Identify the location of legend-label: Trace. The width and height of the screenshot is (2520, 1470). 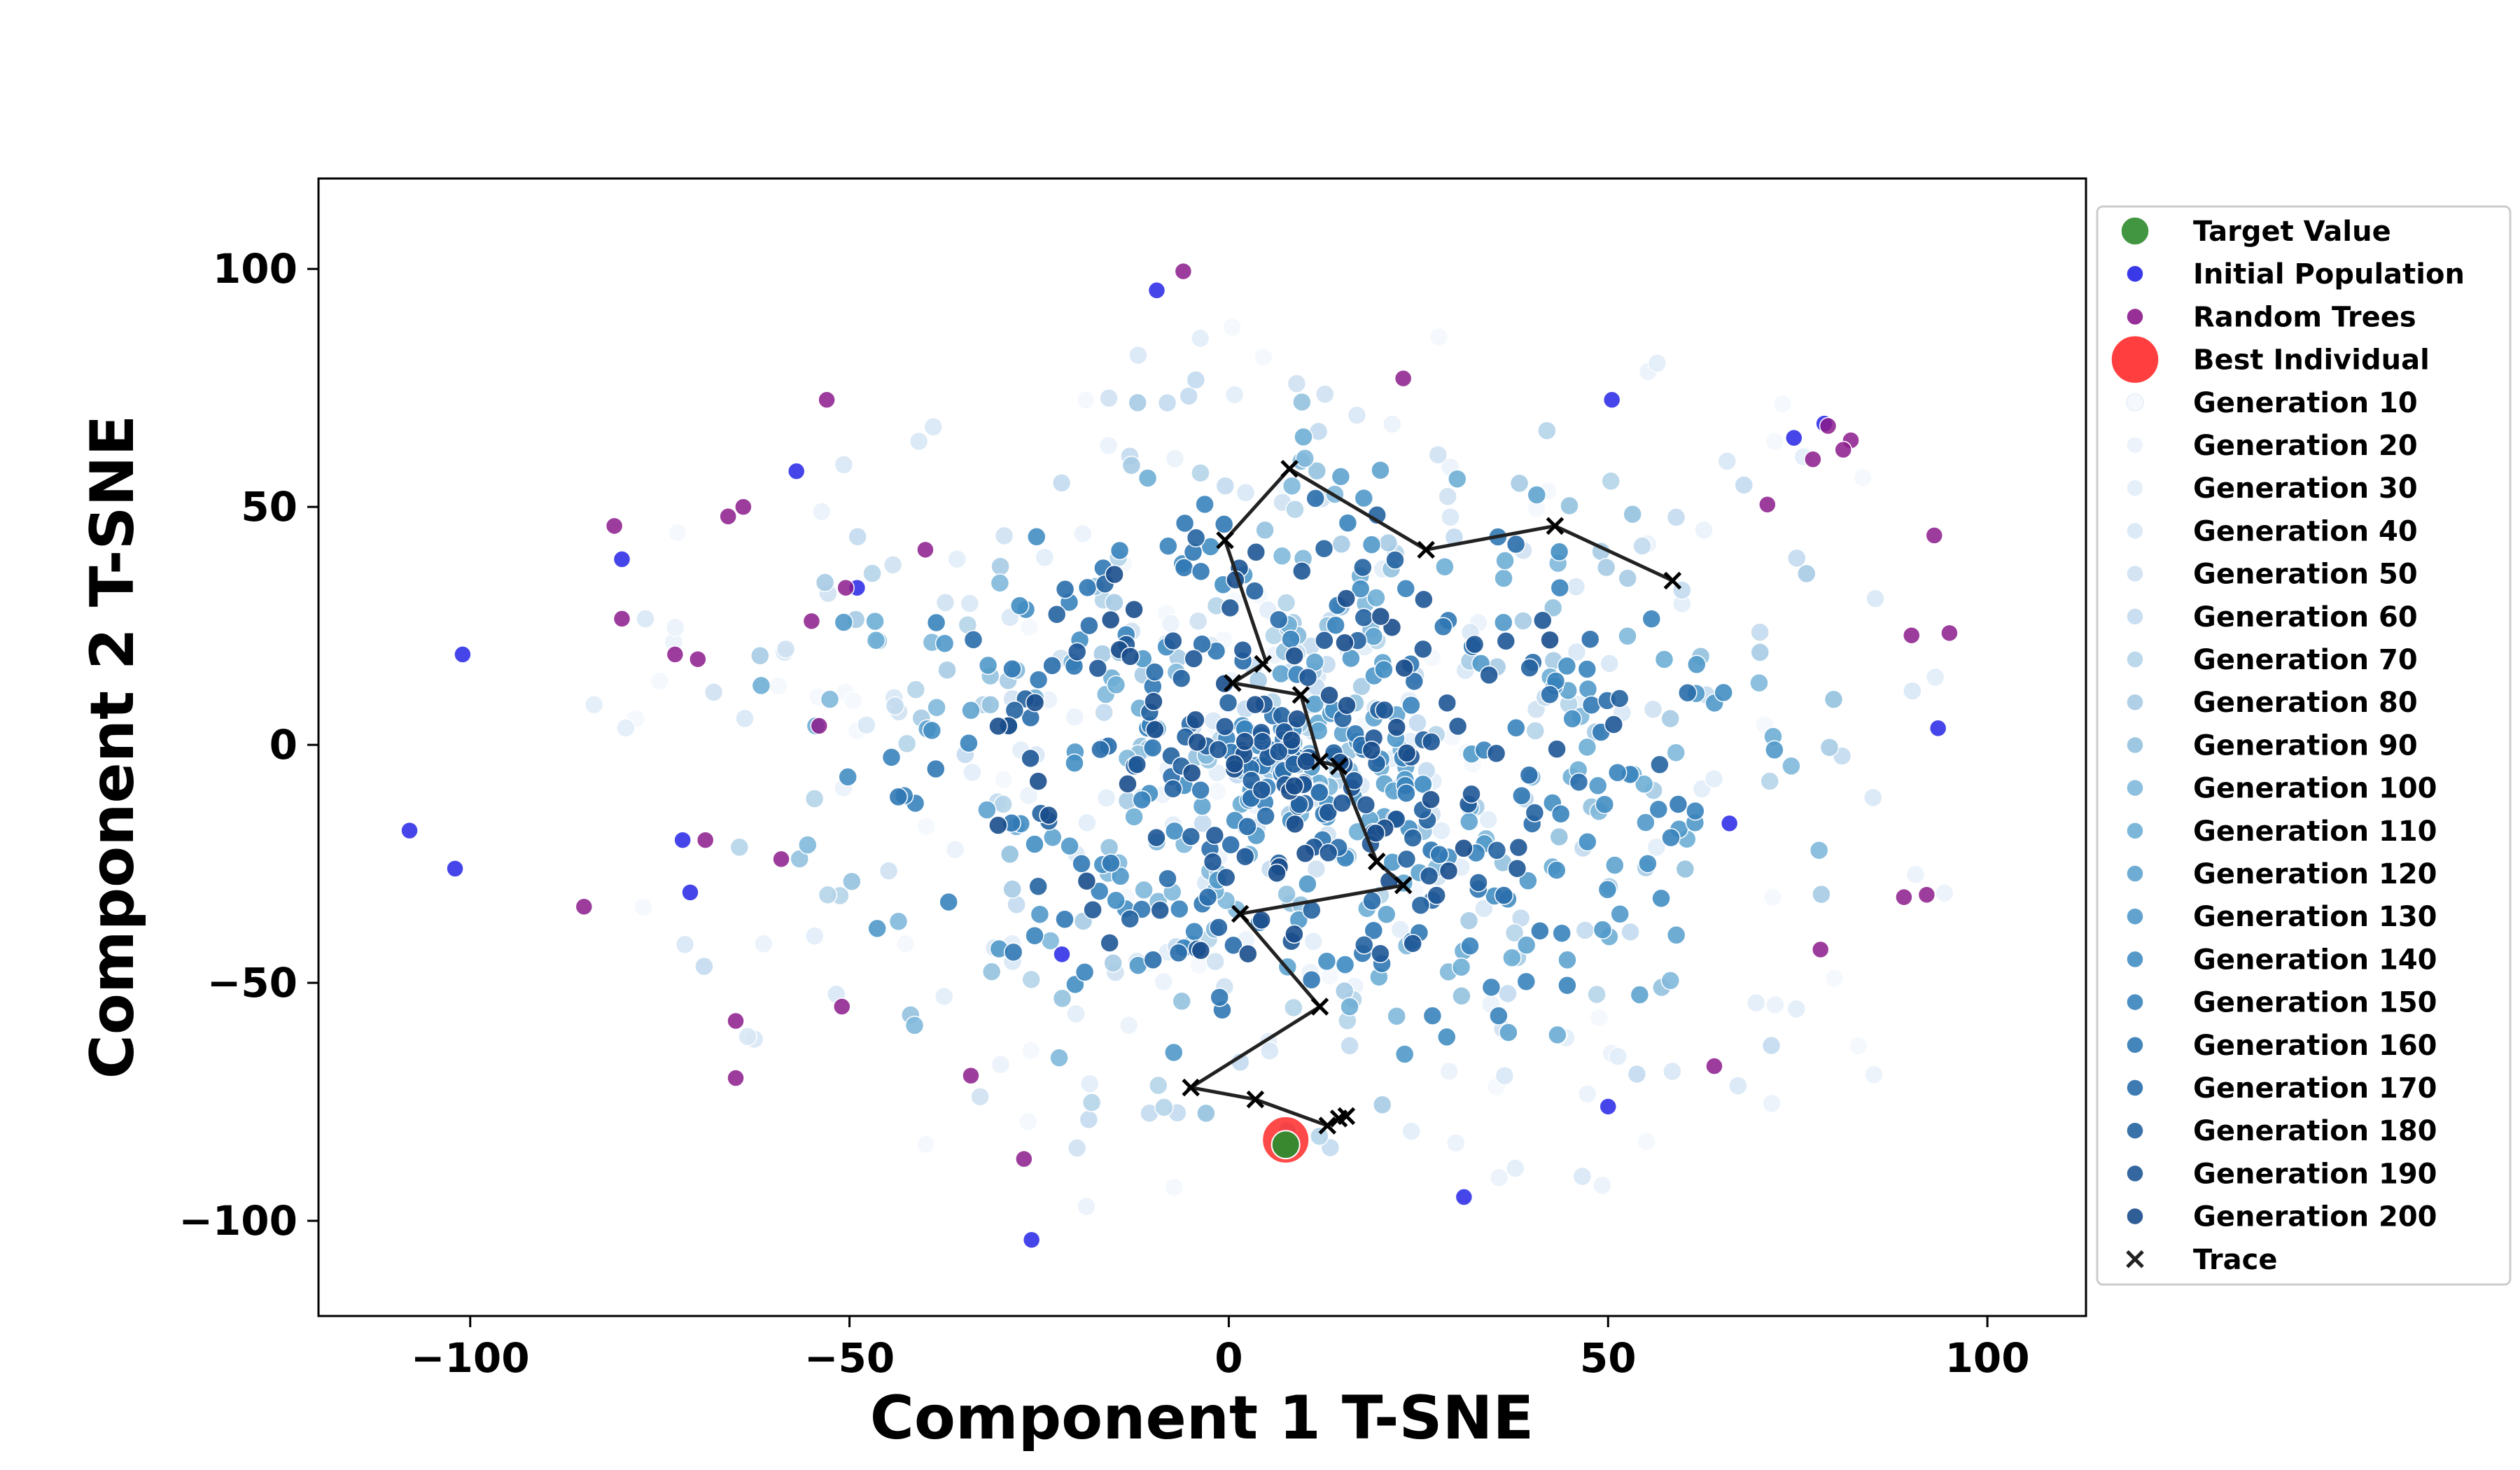
(2235, 1260).